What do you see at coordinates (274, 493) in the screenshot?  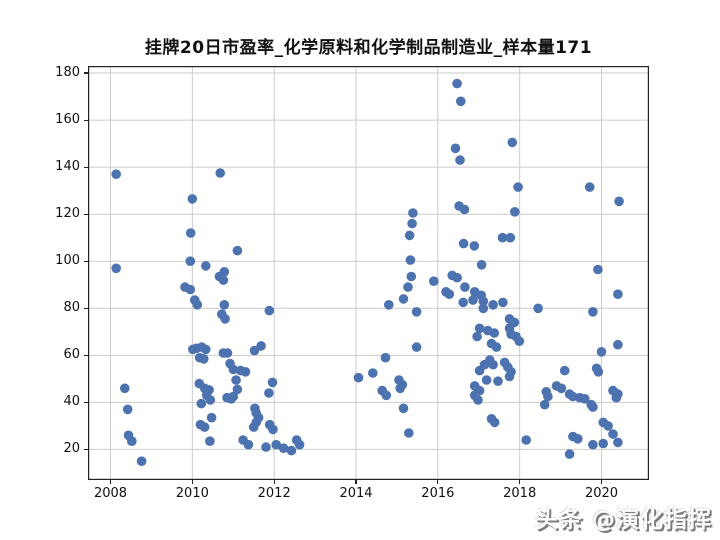 I see `x-tick-label: 2012` at bounding box center [274, 493].